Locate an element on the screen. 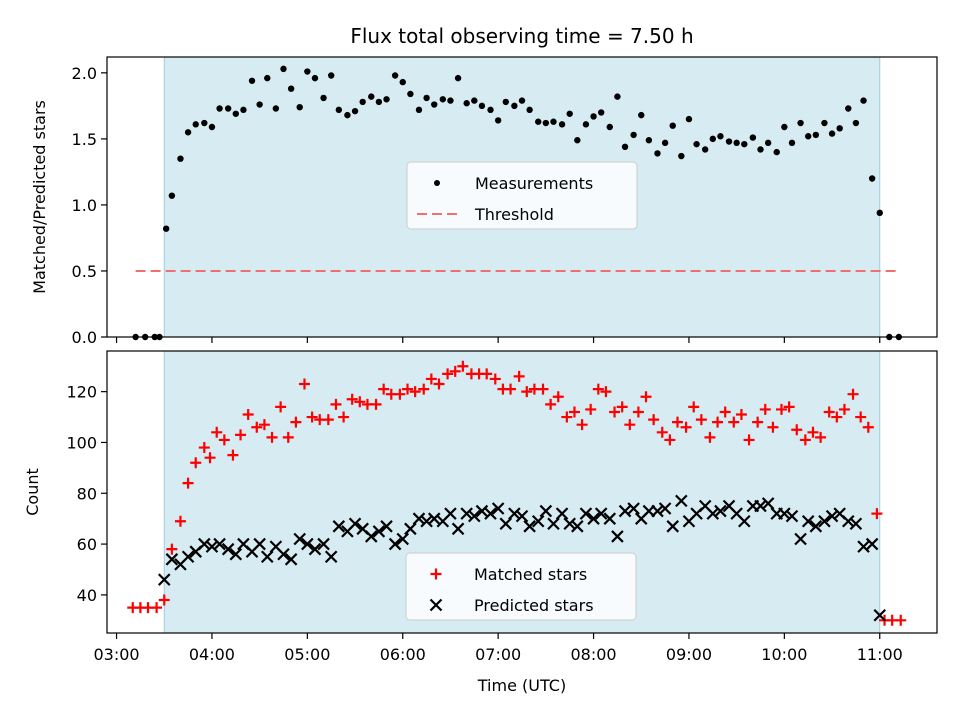  x-tick-label: 04:00 is located at coordinates (212, 654).